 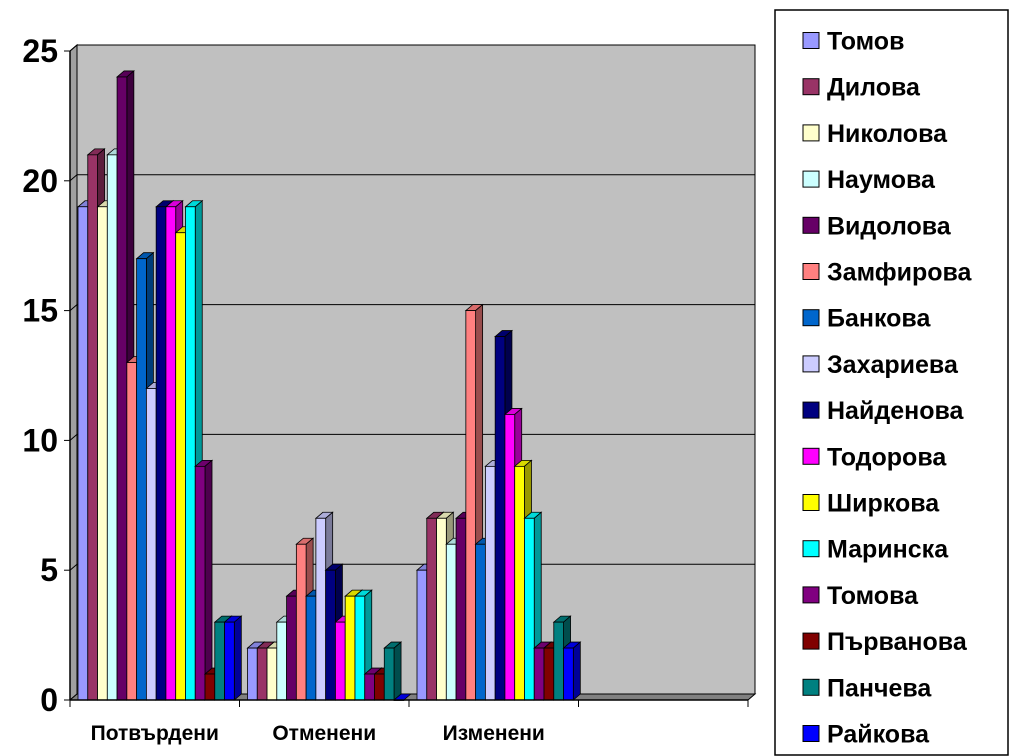 I want to click on y-tick-label: 0, so click(x=49, y=700).